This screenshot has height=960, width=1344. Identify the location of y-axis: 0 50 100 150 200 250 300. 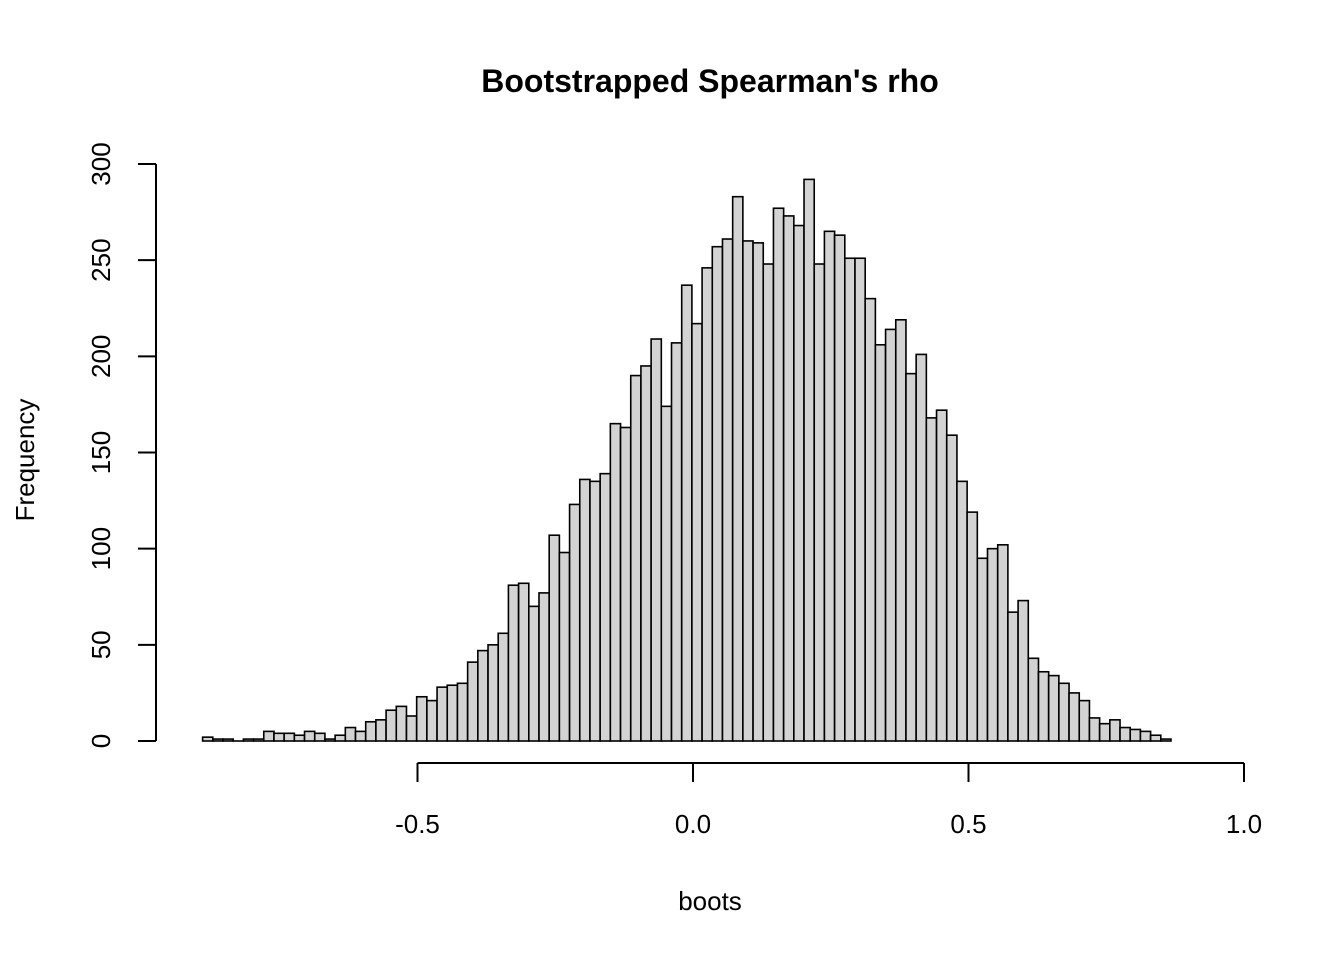
(121, 445).